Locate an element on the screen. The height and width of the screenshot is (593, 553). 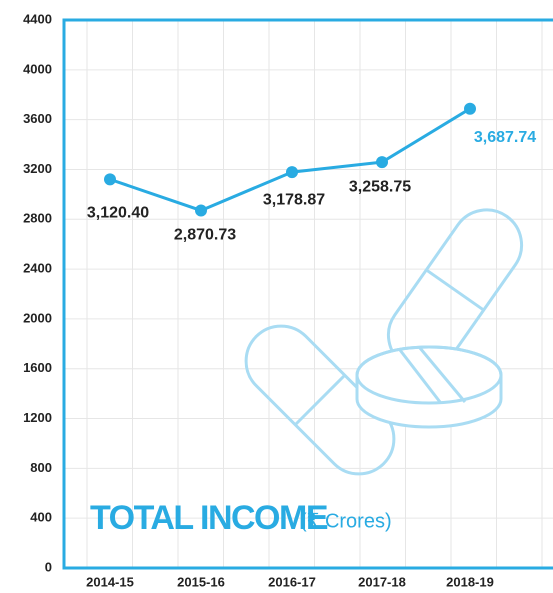
y-tick-label: 1200 is located at coordinates (37, 417).